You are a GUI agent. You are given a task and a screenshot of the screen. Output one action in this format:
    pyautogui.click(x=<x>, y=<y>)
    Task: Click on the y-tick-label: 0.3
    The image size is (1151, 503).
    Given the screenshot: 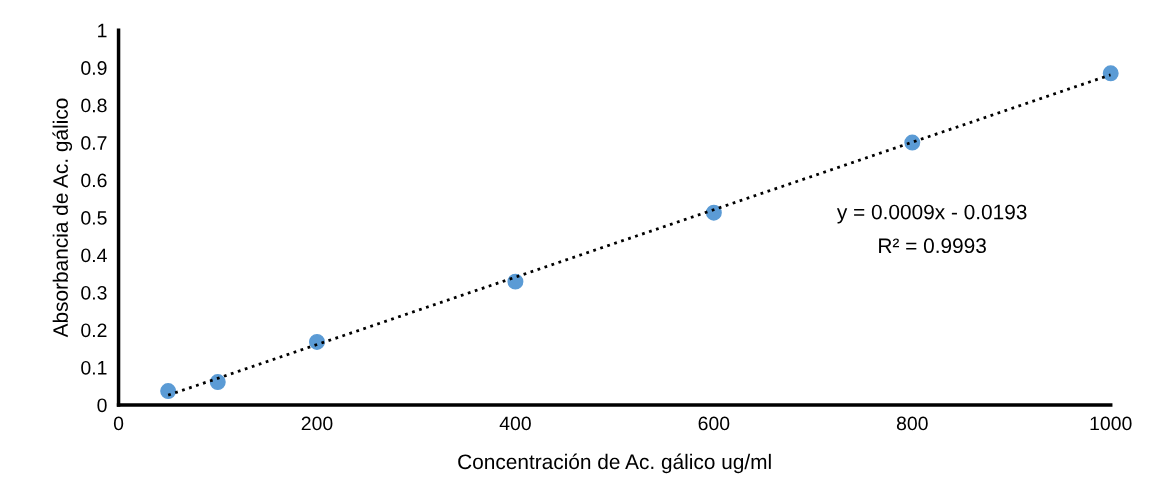 What is the action you would take?
    pyautogui.click(x=94, y=292)
    